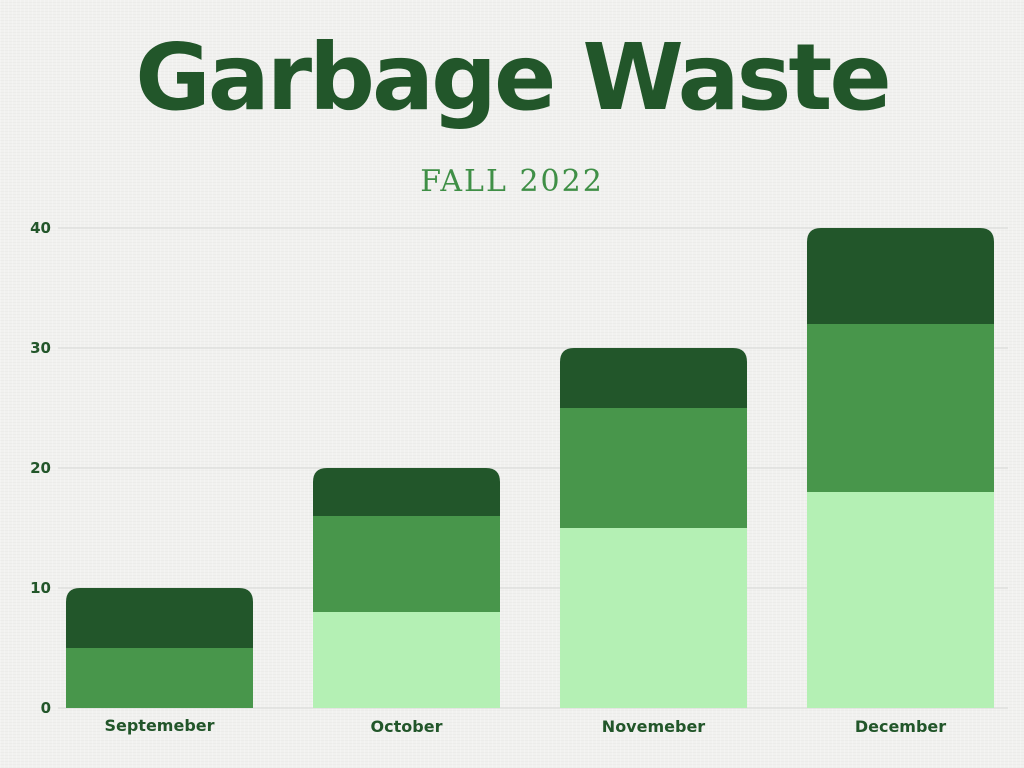 The height and width of the screenshot is (768, 1024). What do you see at coordinates (900, 726) in the screenshot?
I see `x-tick-label: December` at bounding box center [900, 726].